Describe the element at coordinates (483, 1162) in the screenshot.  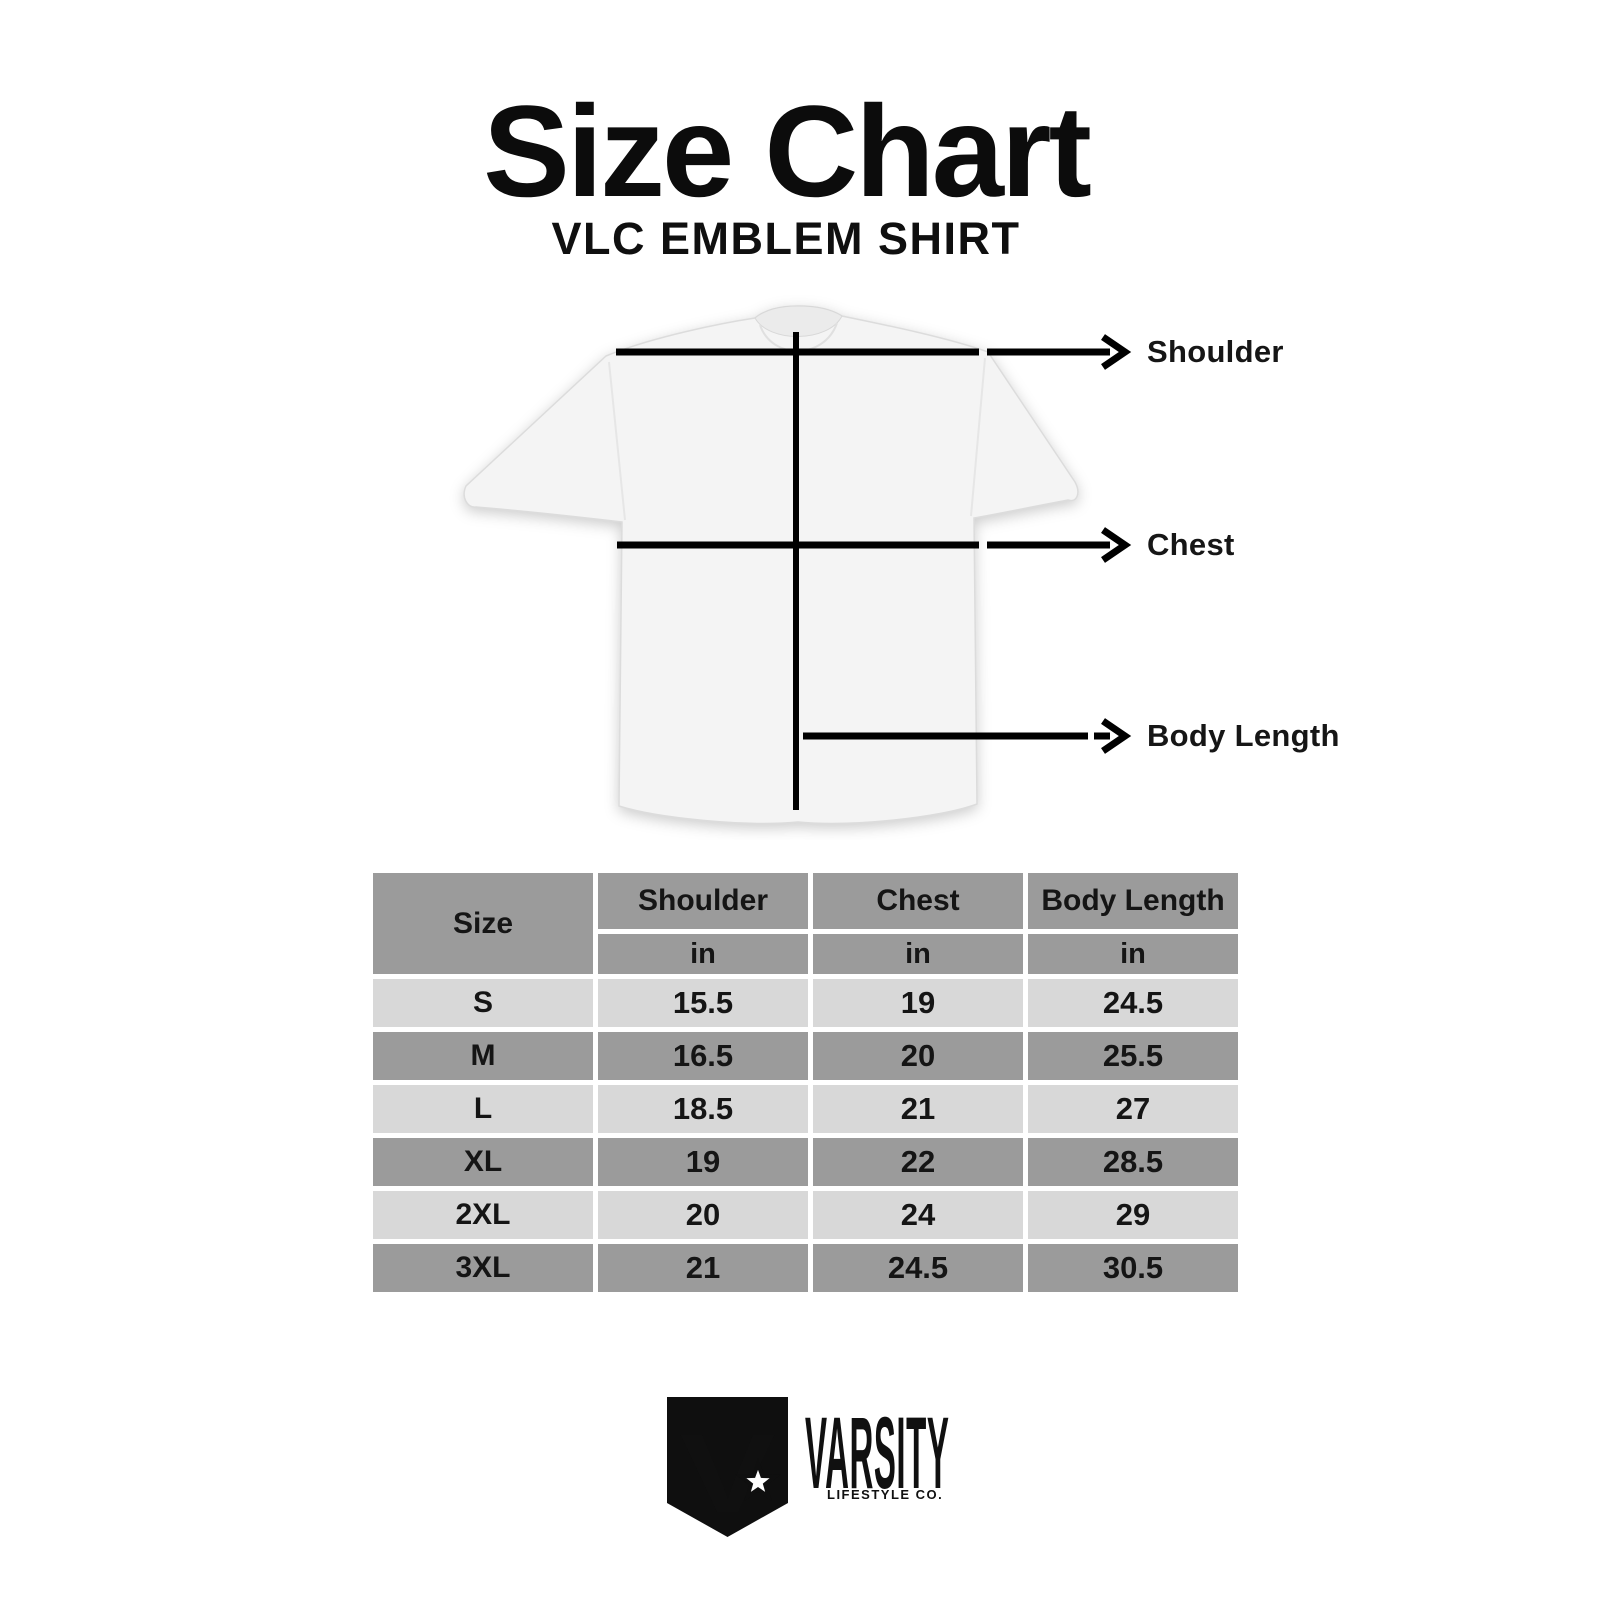
I see `size-cell: XL` at that location.